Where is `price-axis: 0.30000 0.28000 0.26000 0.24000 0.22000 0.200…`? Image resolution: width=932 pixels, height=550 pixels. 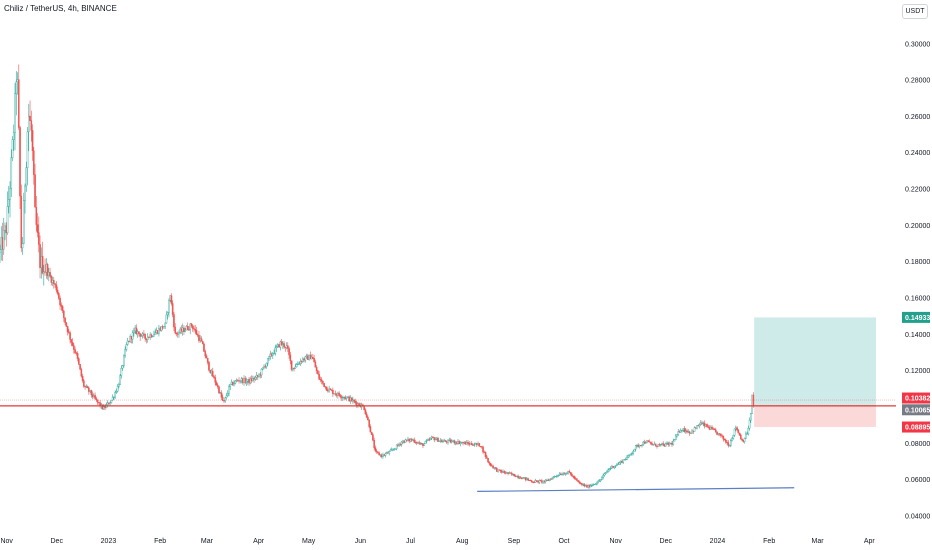
price-axis: 0.30000 0.28000 0.26000 0.24000 0.22000 0.200… is located at coordinates (917, 280).